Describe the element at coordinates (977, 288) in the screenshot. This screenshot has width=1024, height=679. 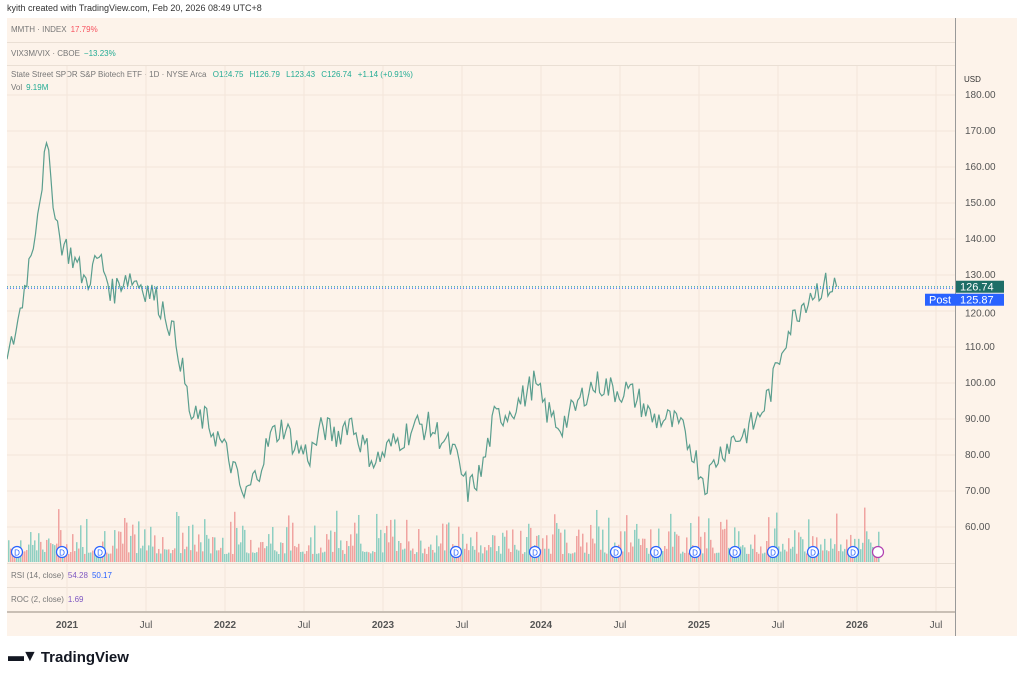
I see `last-price-label: 126.74` at that location.